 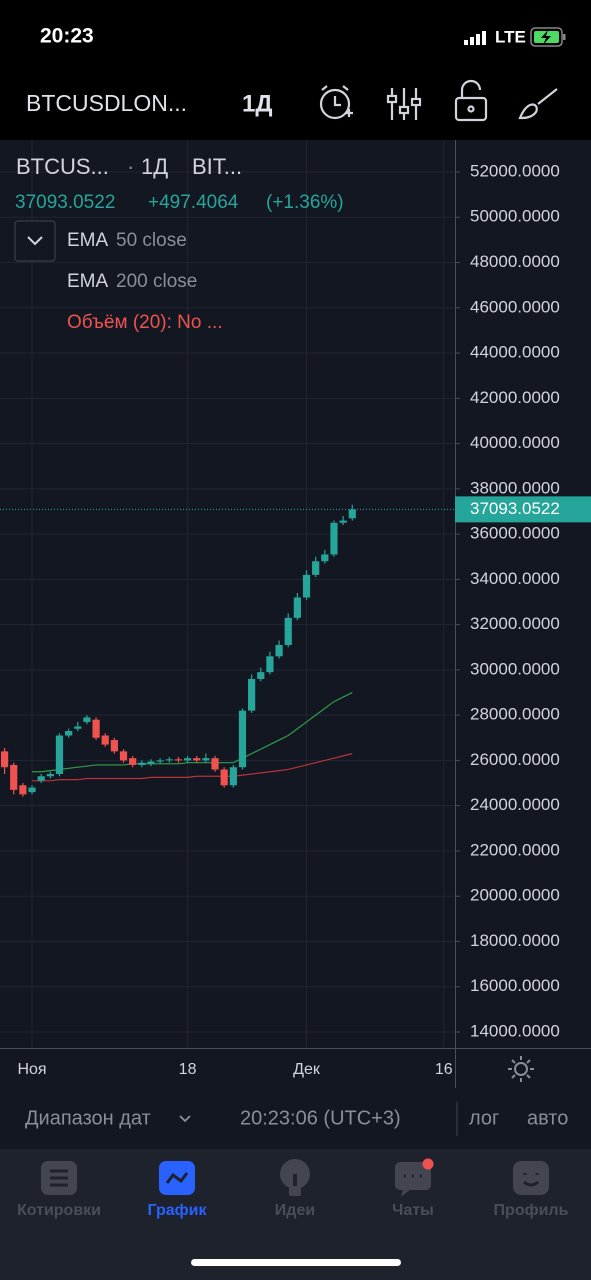 What do you see at coordinates (515, 623) in the screenshot?
I see `y-tick-label: 32000.0000` at bounding box center [515, 623].